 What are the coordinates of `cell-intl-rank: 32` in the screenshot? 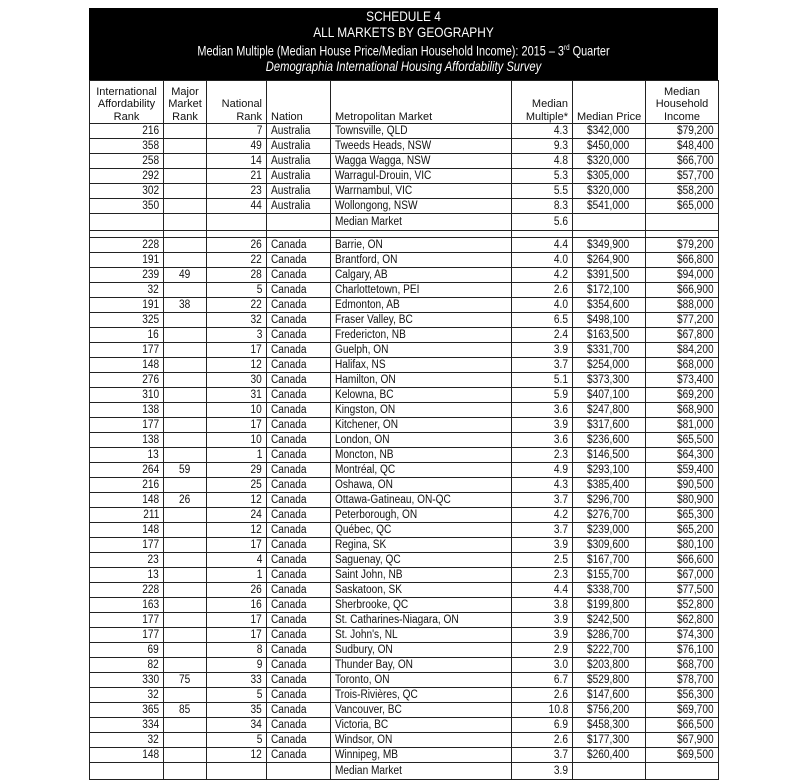 It's located at (126, 290).